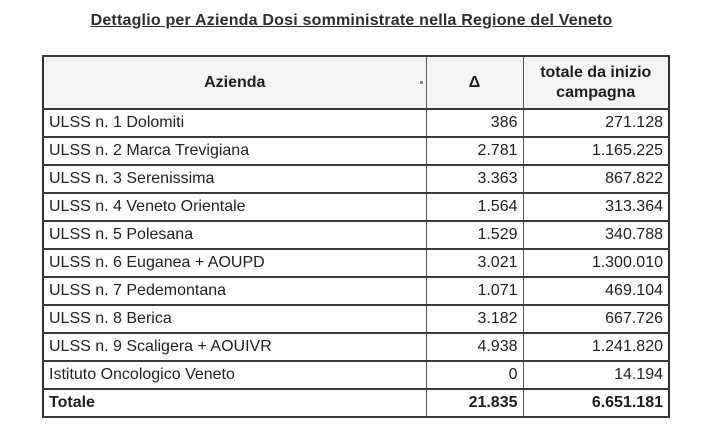 Image resolution: width=703 pixels, height=434 pixels. What do you see at coordinates (421, 82) in the screenshot?
I see `header-artifact-dot` at bounding box center [421, 82].